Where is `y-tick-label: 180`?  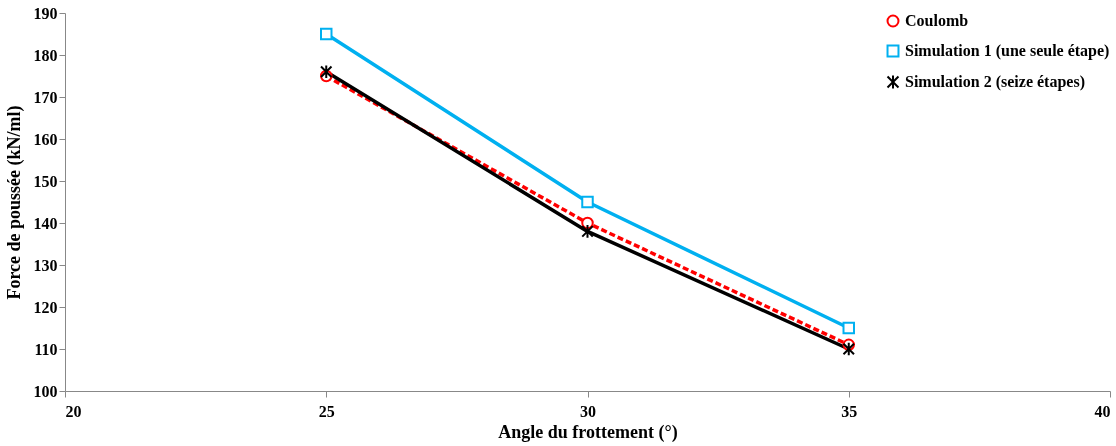
y-tick-label: 180 is located at coordinates (45, 55).